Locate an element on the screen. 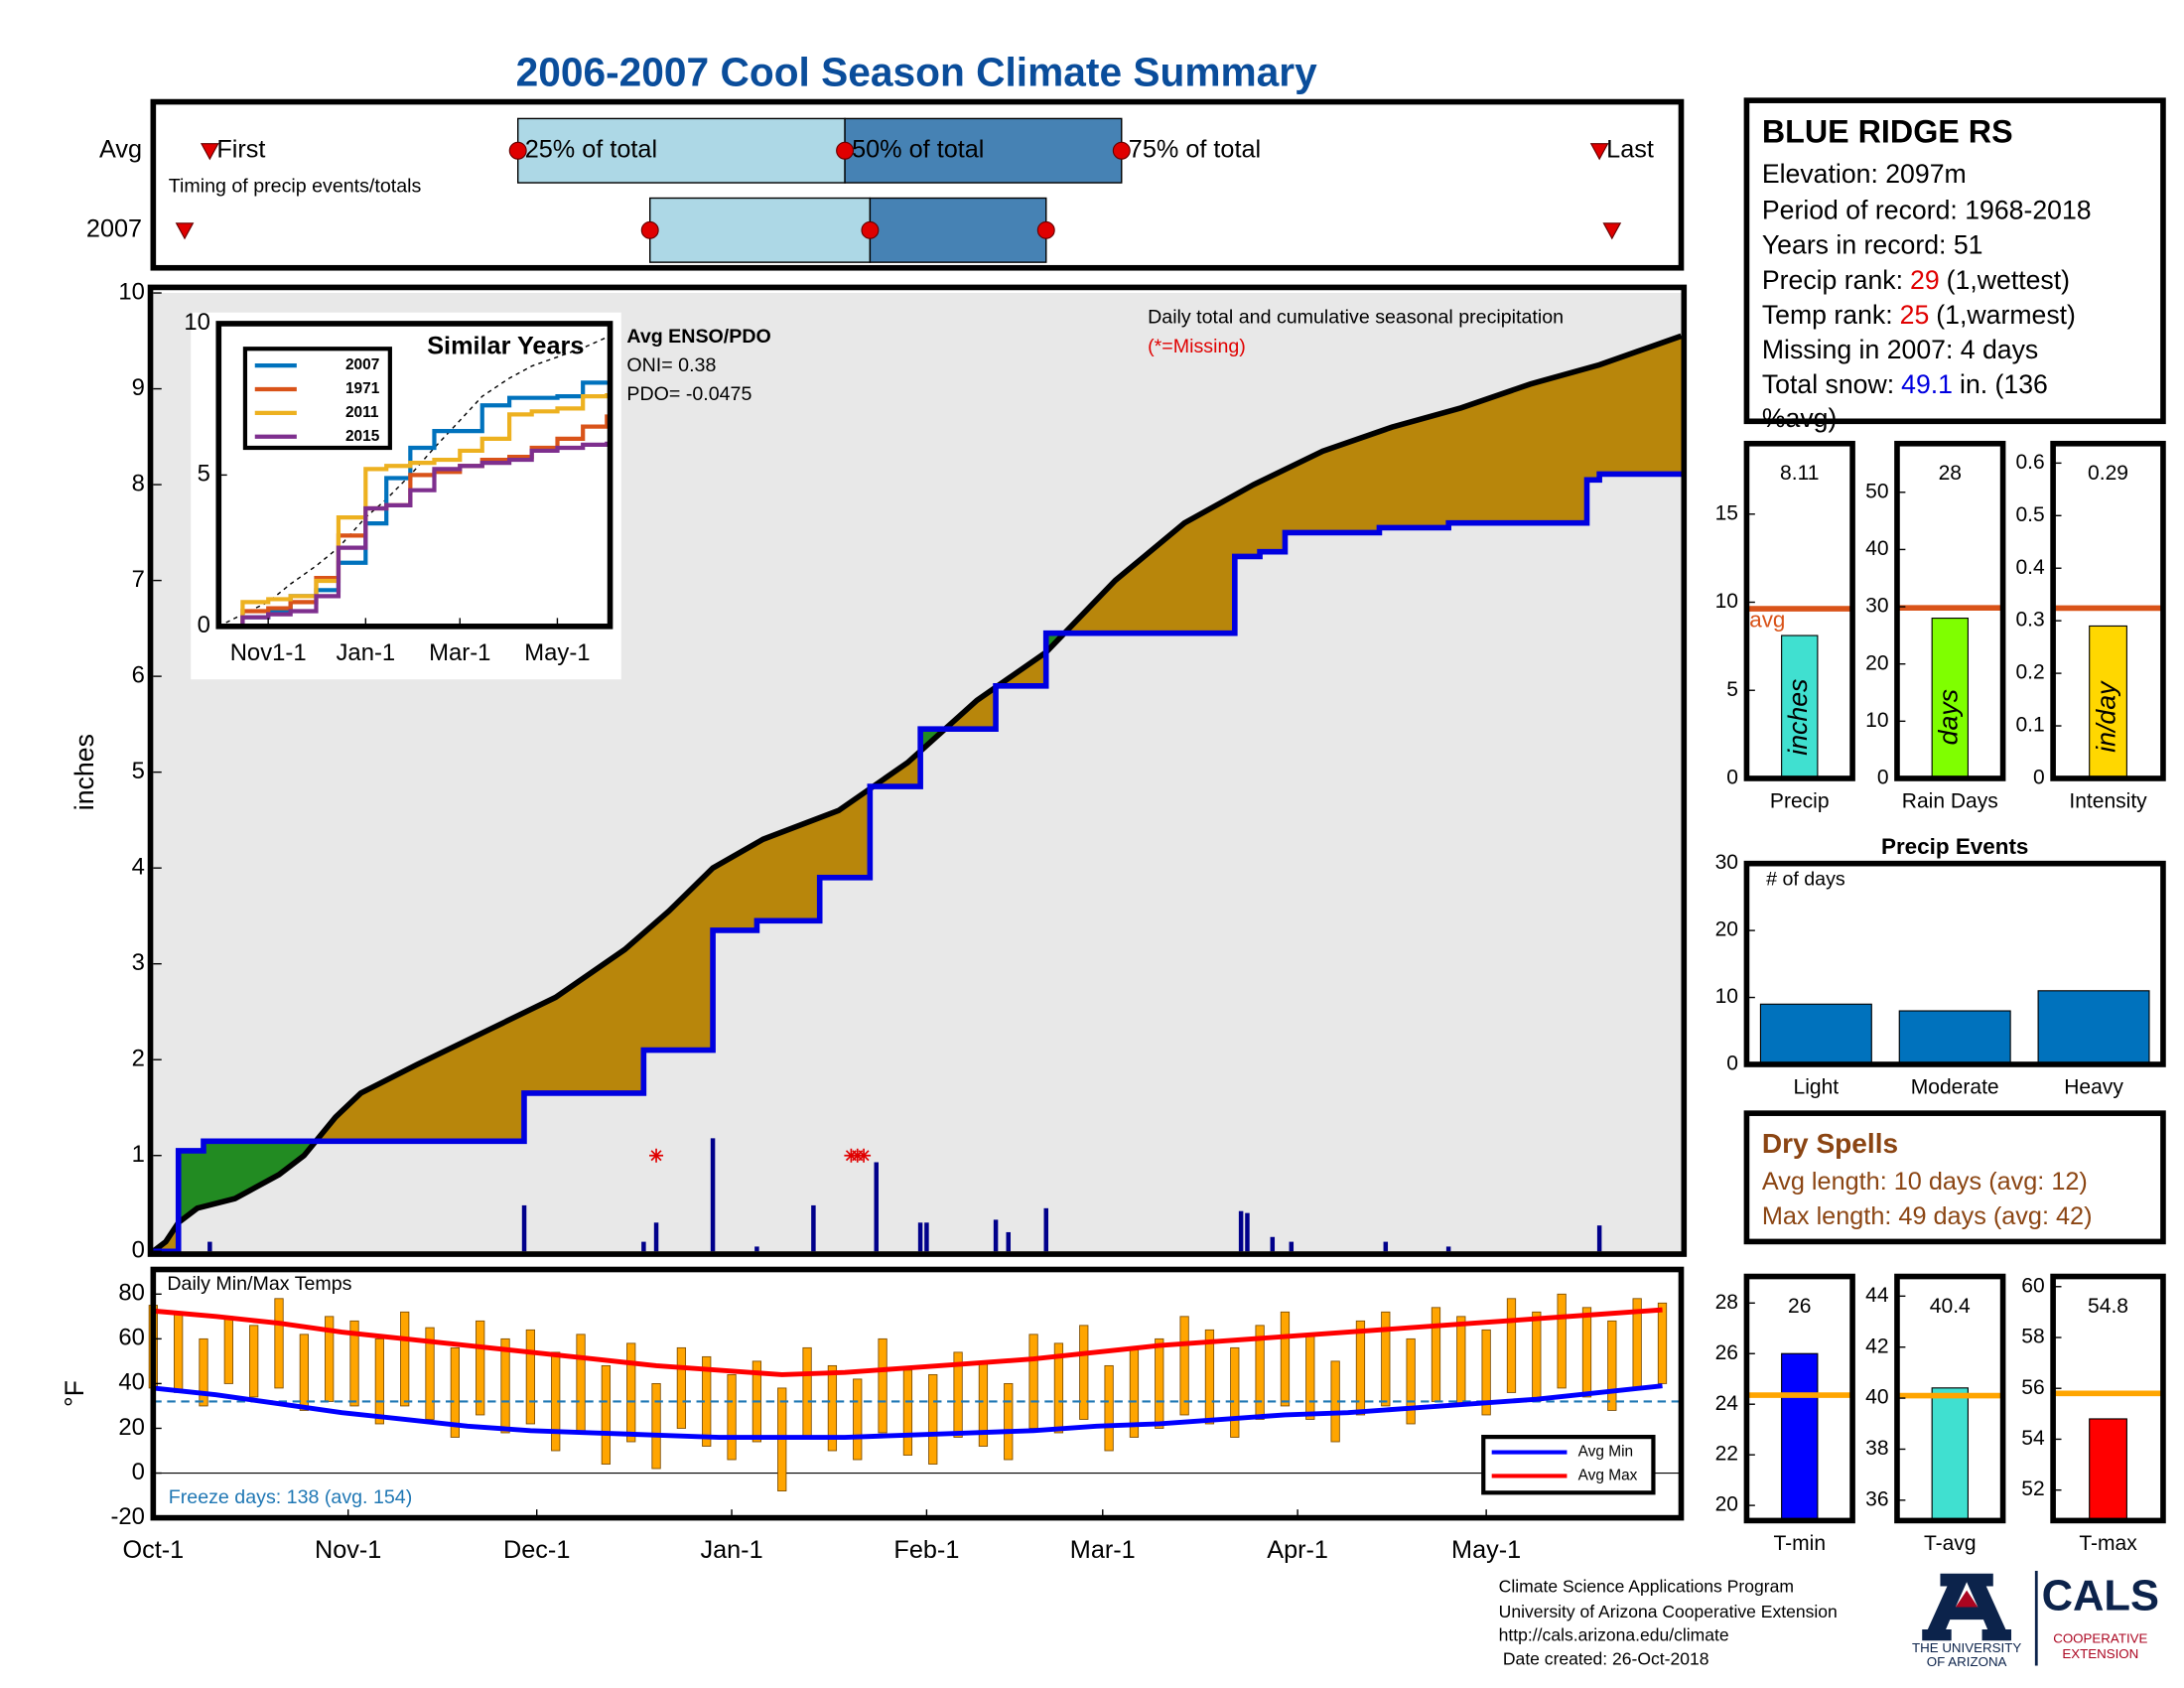 The height and width of the screenshot is (1688, 2184). y-tick-label: 4 is located at coordinates (138, 866).